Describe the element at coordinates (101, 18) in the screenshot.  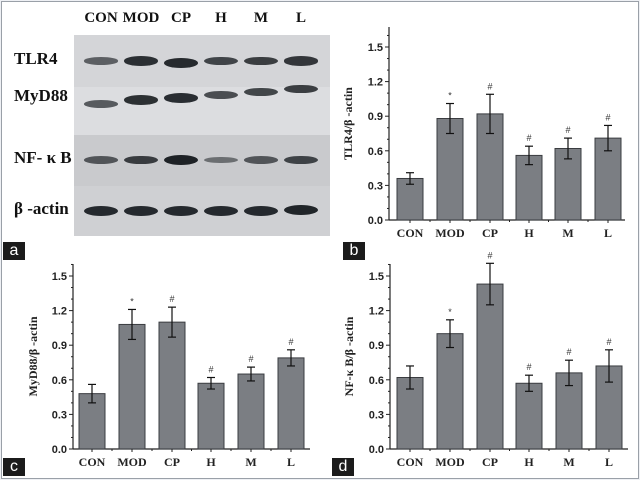
I see `blot-lane-label: CON` at that location.